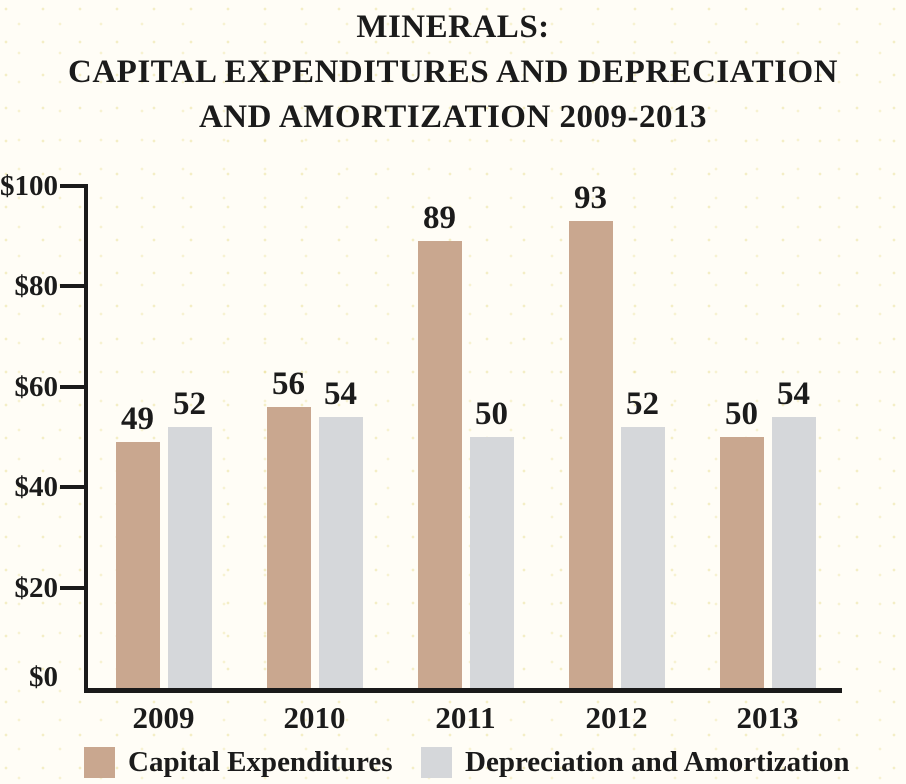 This screenshot has height=784, width=906. What do you see at coordinates (36, 587) in the screenshot?
I see `y-axis-tick-label: $20` at bounding box center [36, 587].